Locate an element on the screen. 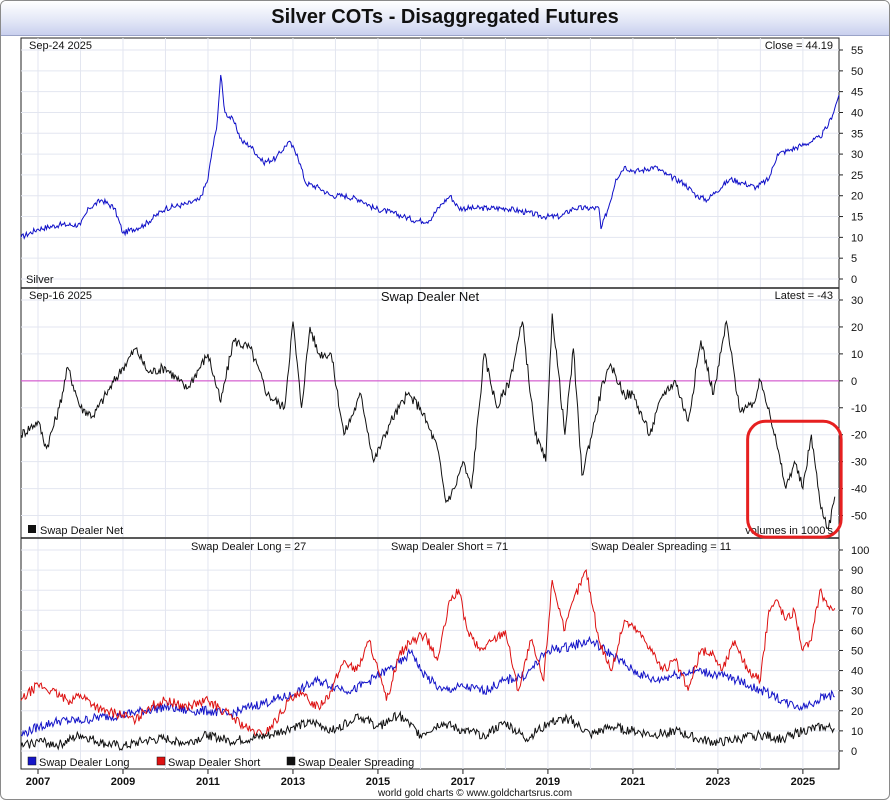 The width and height of the screenshot is (890, 800). legend-label: Swap Dealer Spreading is located at coordinates (356, 763).